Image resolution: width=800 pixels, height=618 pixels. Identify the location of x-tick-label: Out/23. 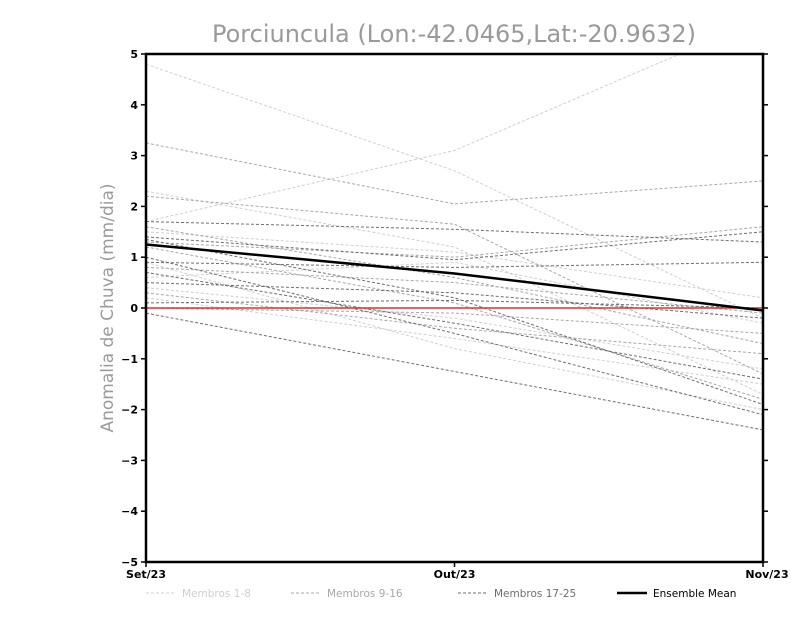
(455, 574).